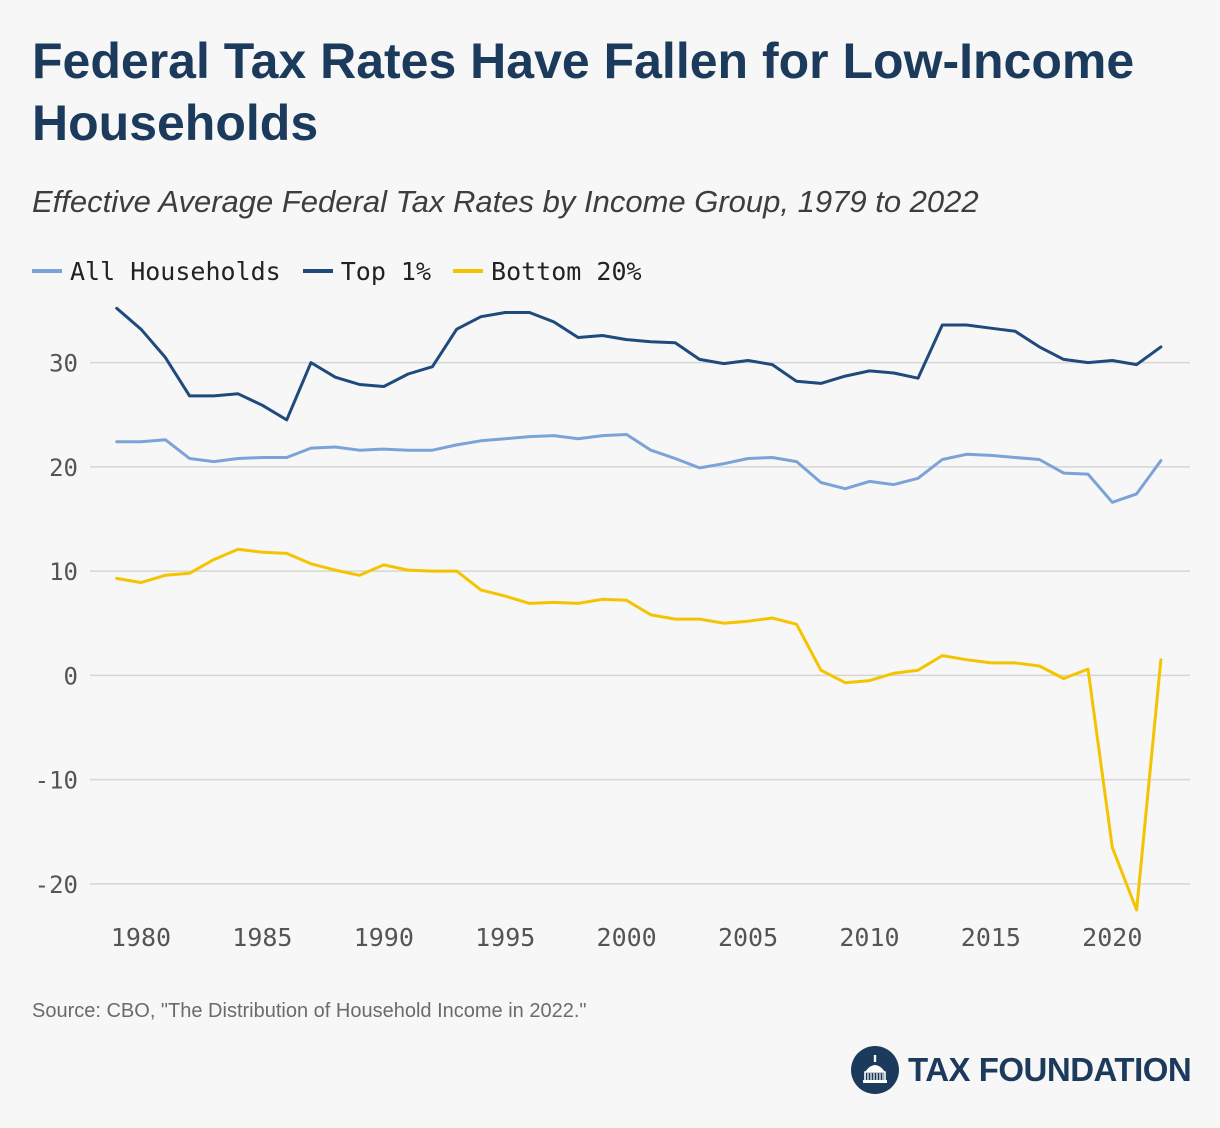 This screenshot has height=1128, width=1220. Describe the element at coordinates (262, 936) in the screenshot. I see `x-tick-label: 1985` at that location.